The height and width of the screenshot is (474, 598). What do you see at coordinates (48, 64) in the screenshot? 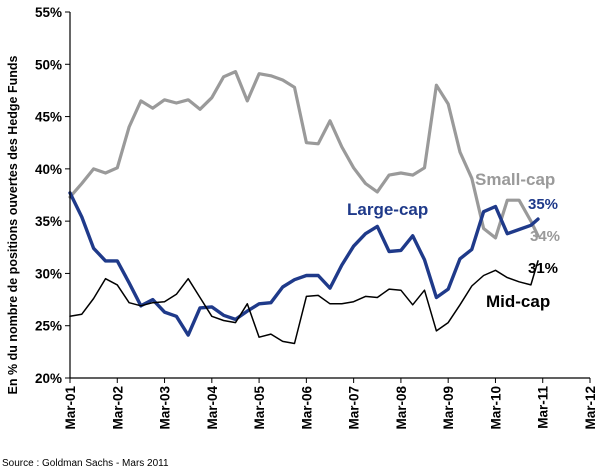
I see `y-tick-label: 50%` at bounding box center [48, 64].